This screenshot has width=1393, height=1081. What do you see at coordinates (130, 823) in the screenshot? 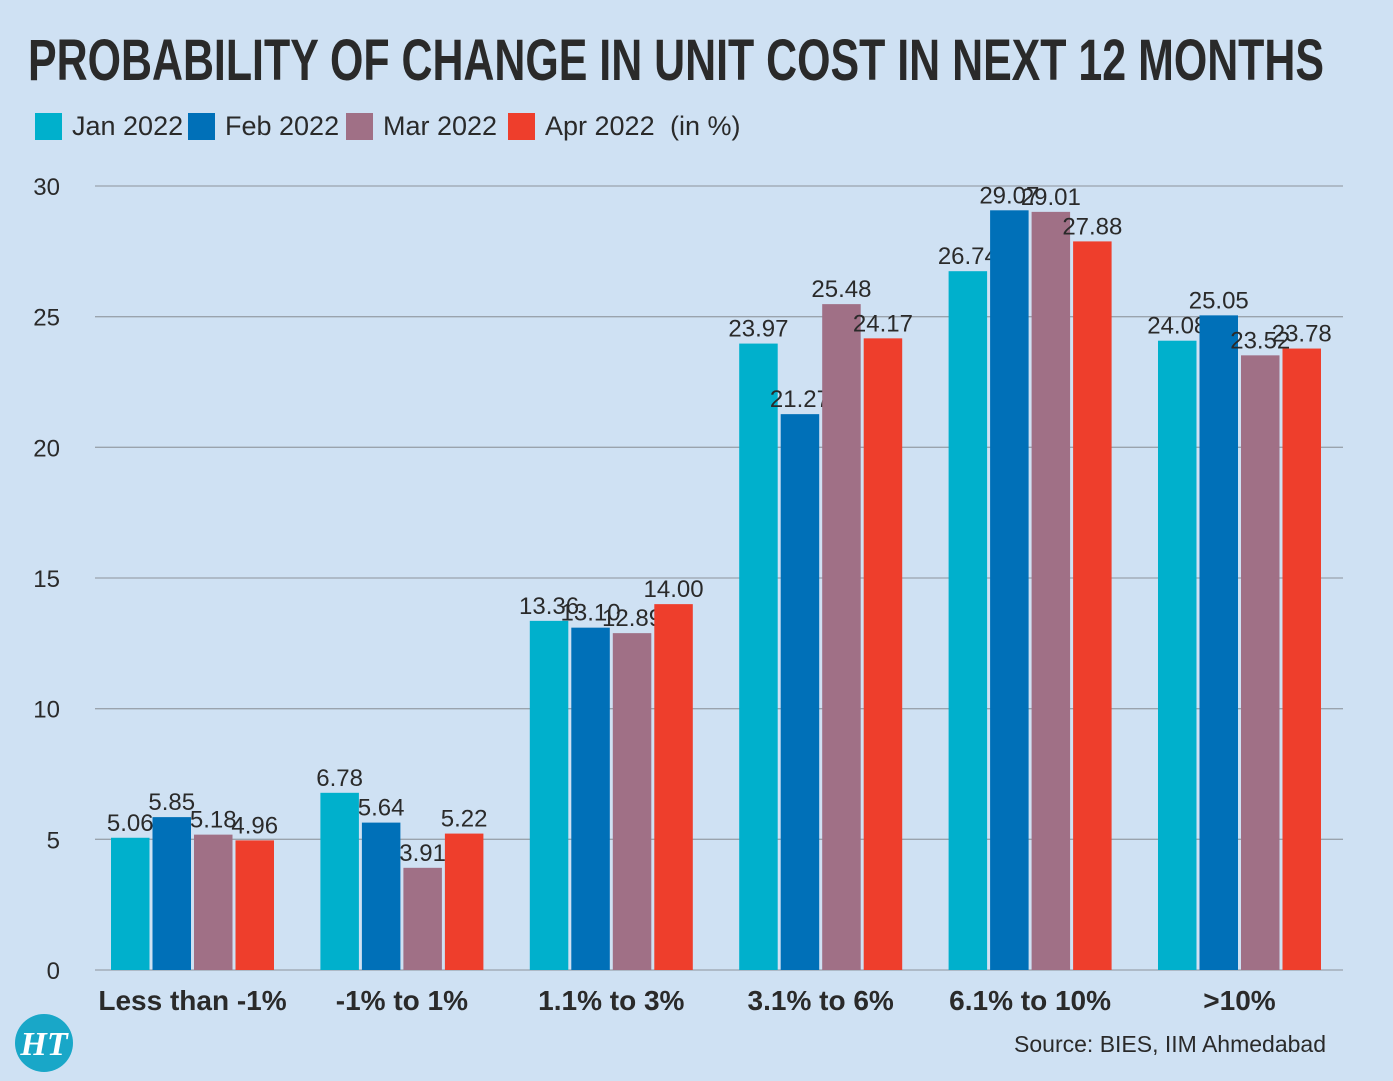
I see `data-label: 5.06` at bounding box center [130, 823].